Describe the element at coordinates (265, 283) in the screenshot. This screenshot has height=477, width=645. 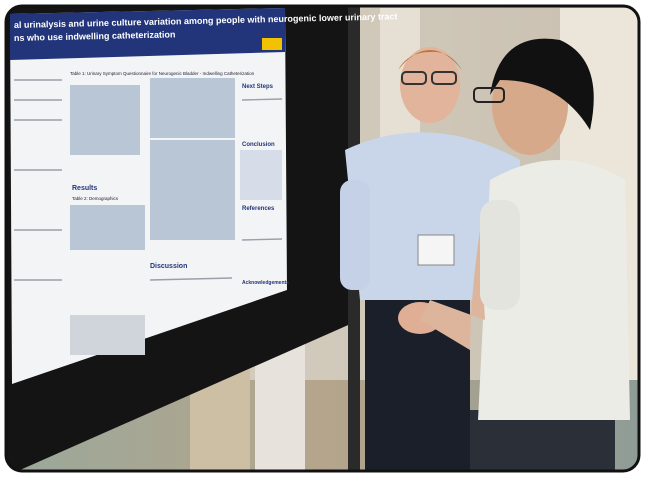
I see `heading: Acknowledgements` at that location.